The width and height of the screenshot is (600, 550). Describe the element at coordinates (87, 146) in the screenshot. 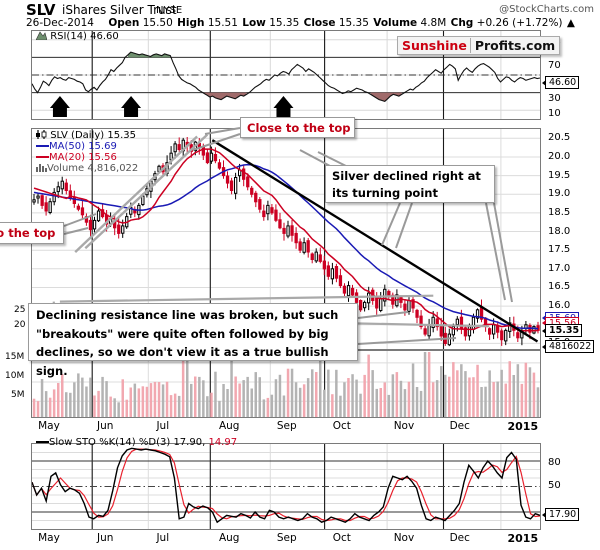

I see `price-legend-row-ma50: MA(50) 15.69` at that location.